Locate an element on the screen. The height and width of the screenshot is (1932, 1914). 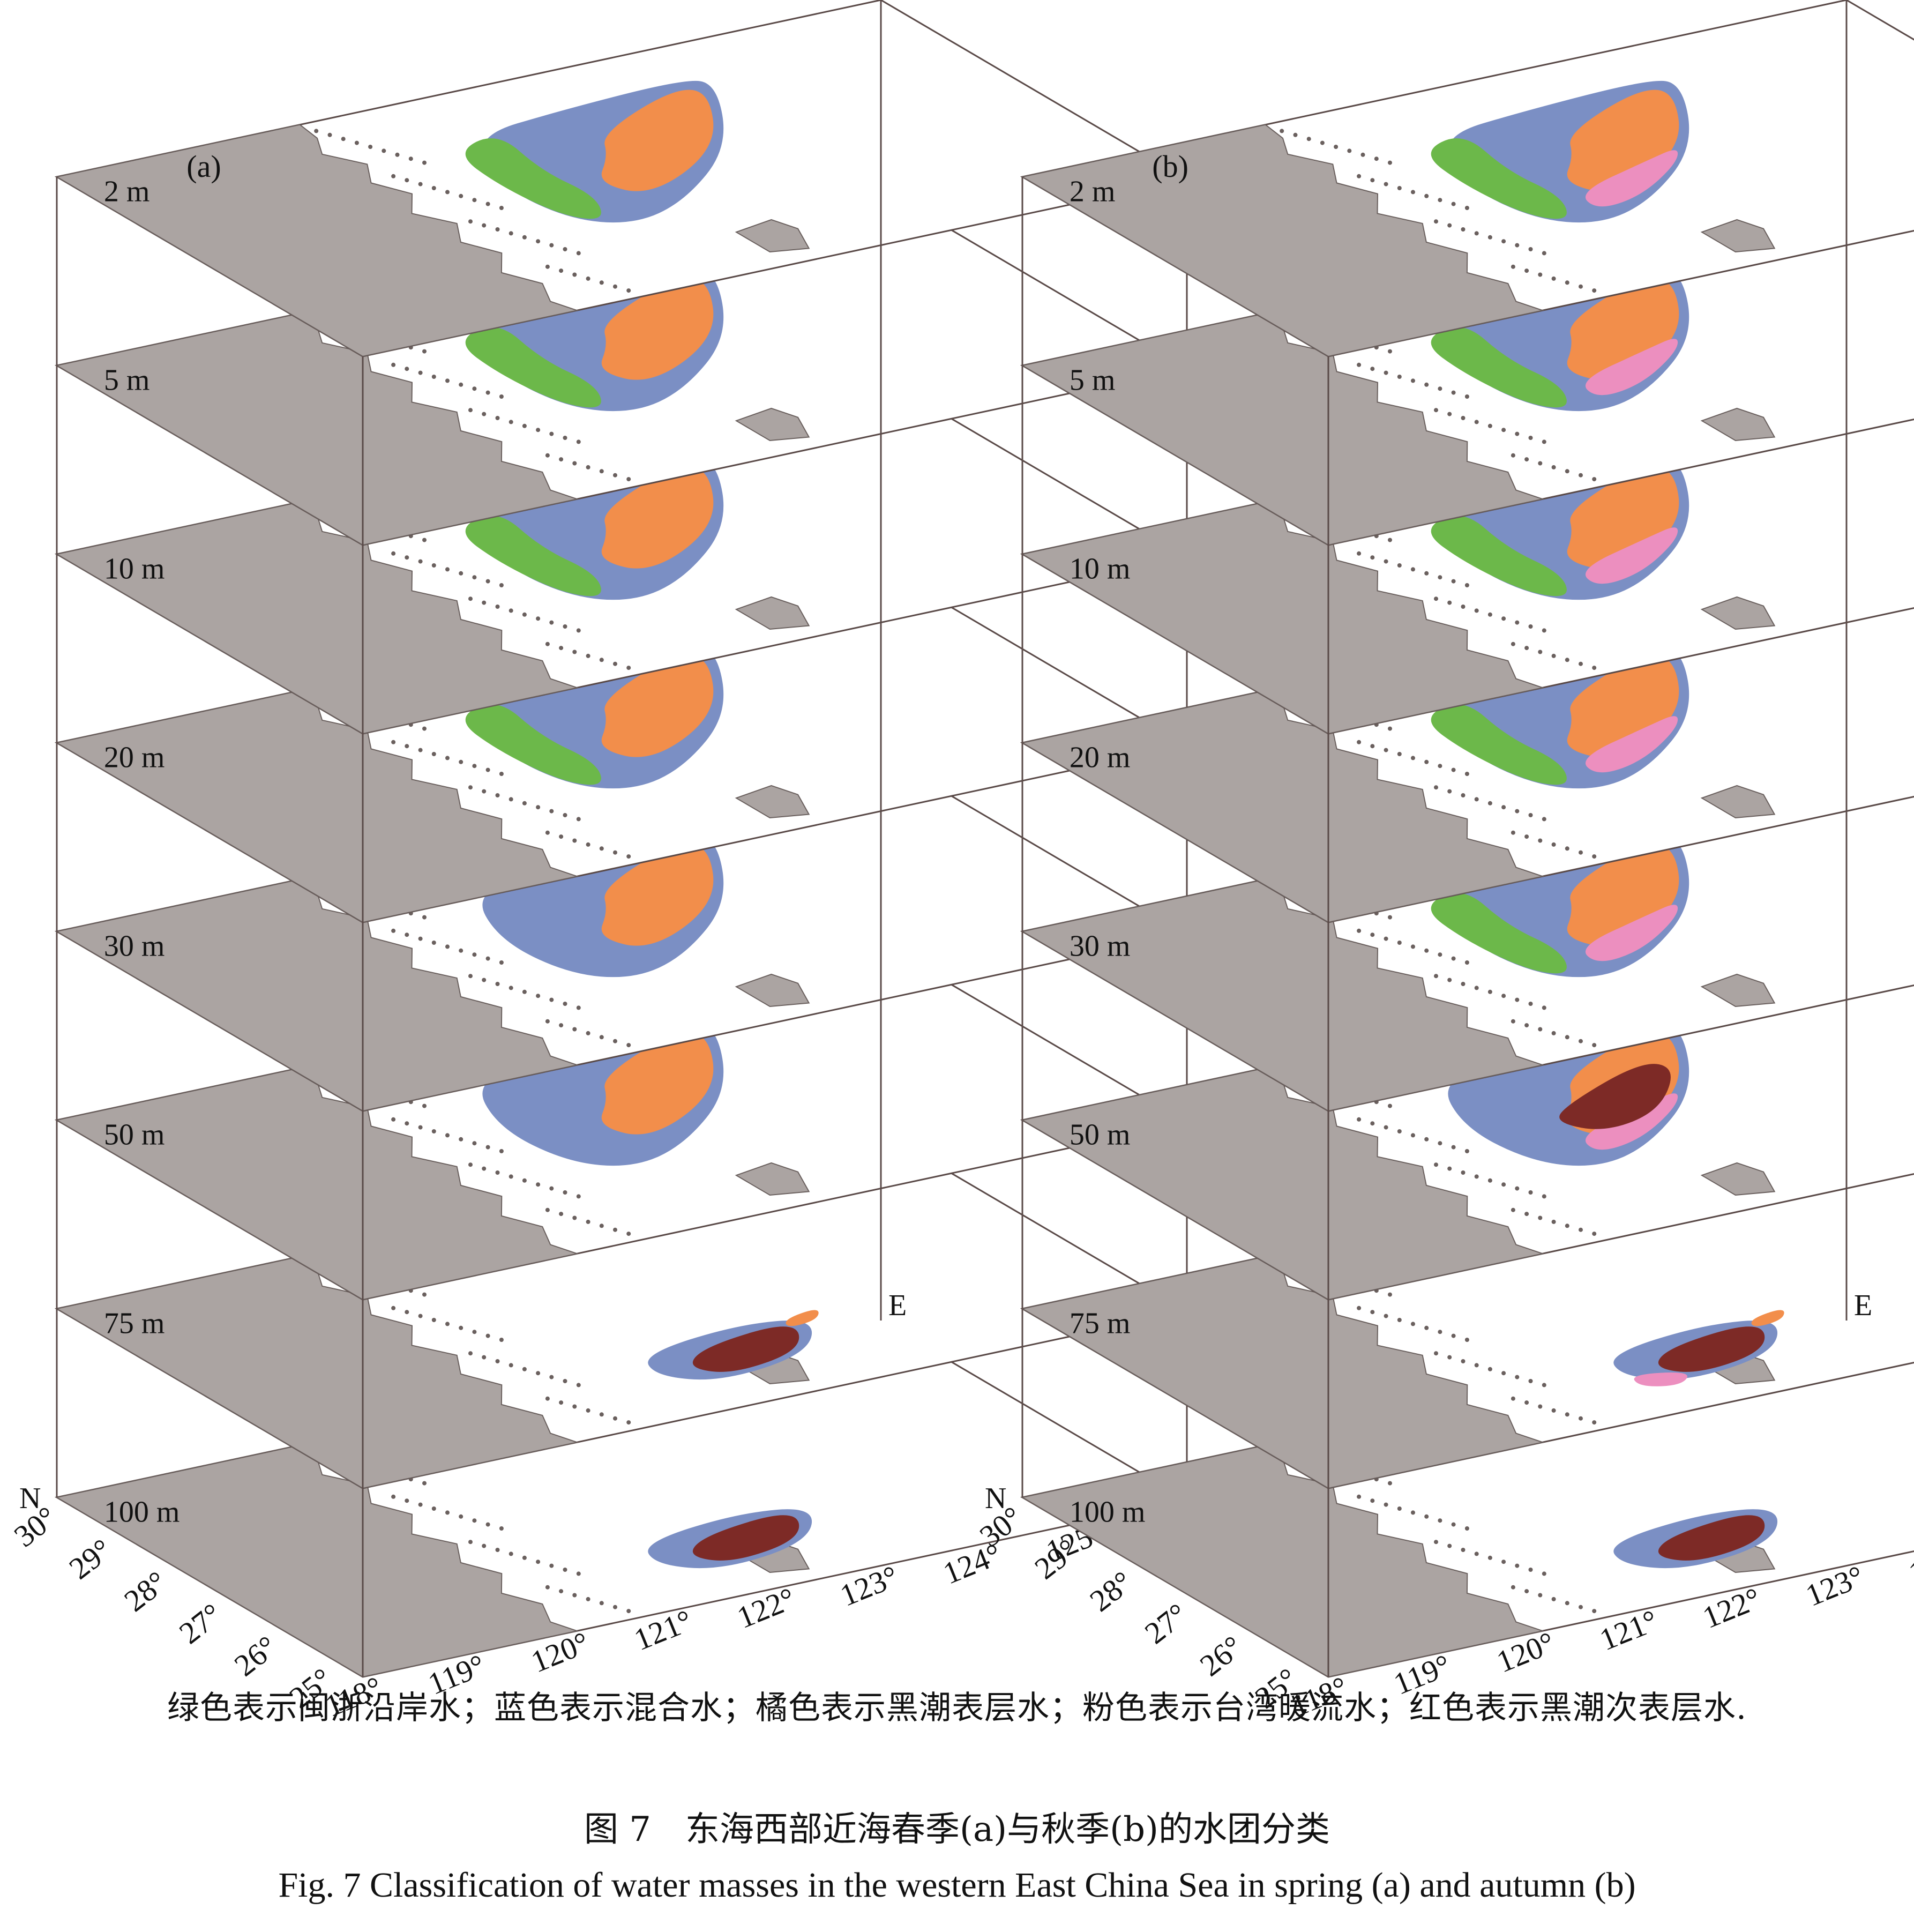
latitude-tick-label: 27° is located at coordinates (1166, 1624).